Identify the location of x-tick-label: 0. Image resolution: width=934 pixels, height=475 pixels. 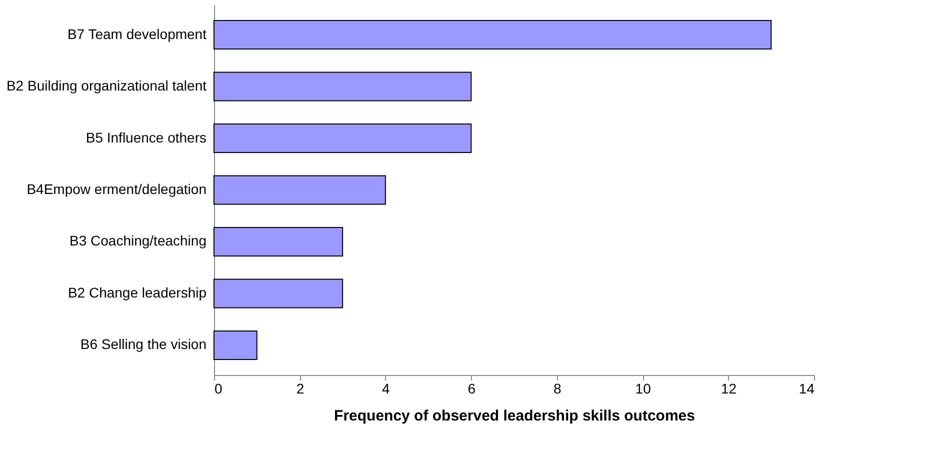
(218, 388).